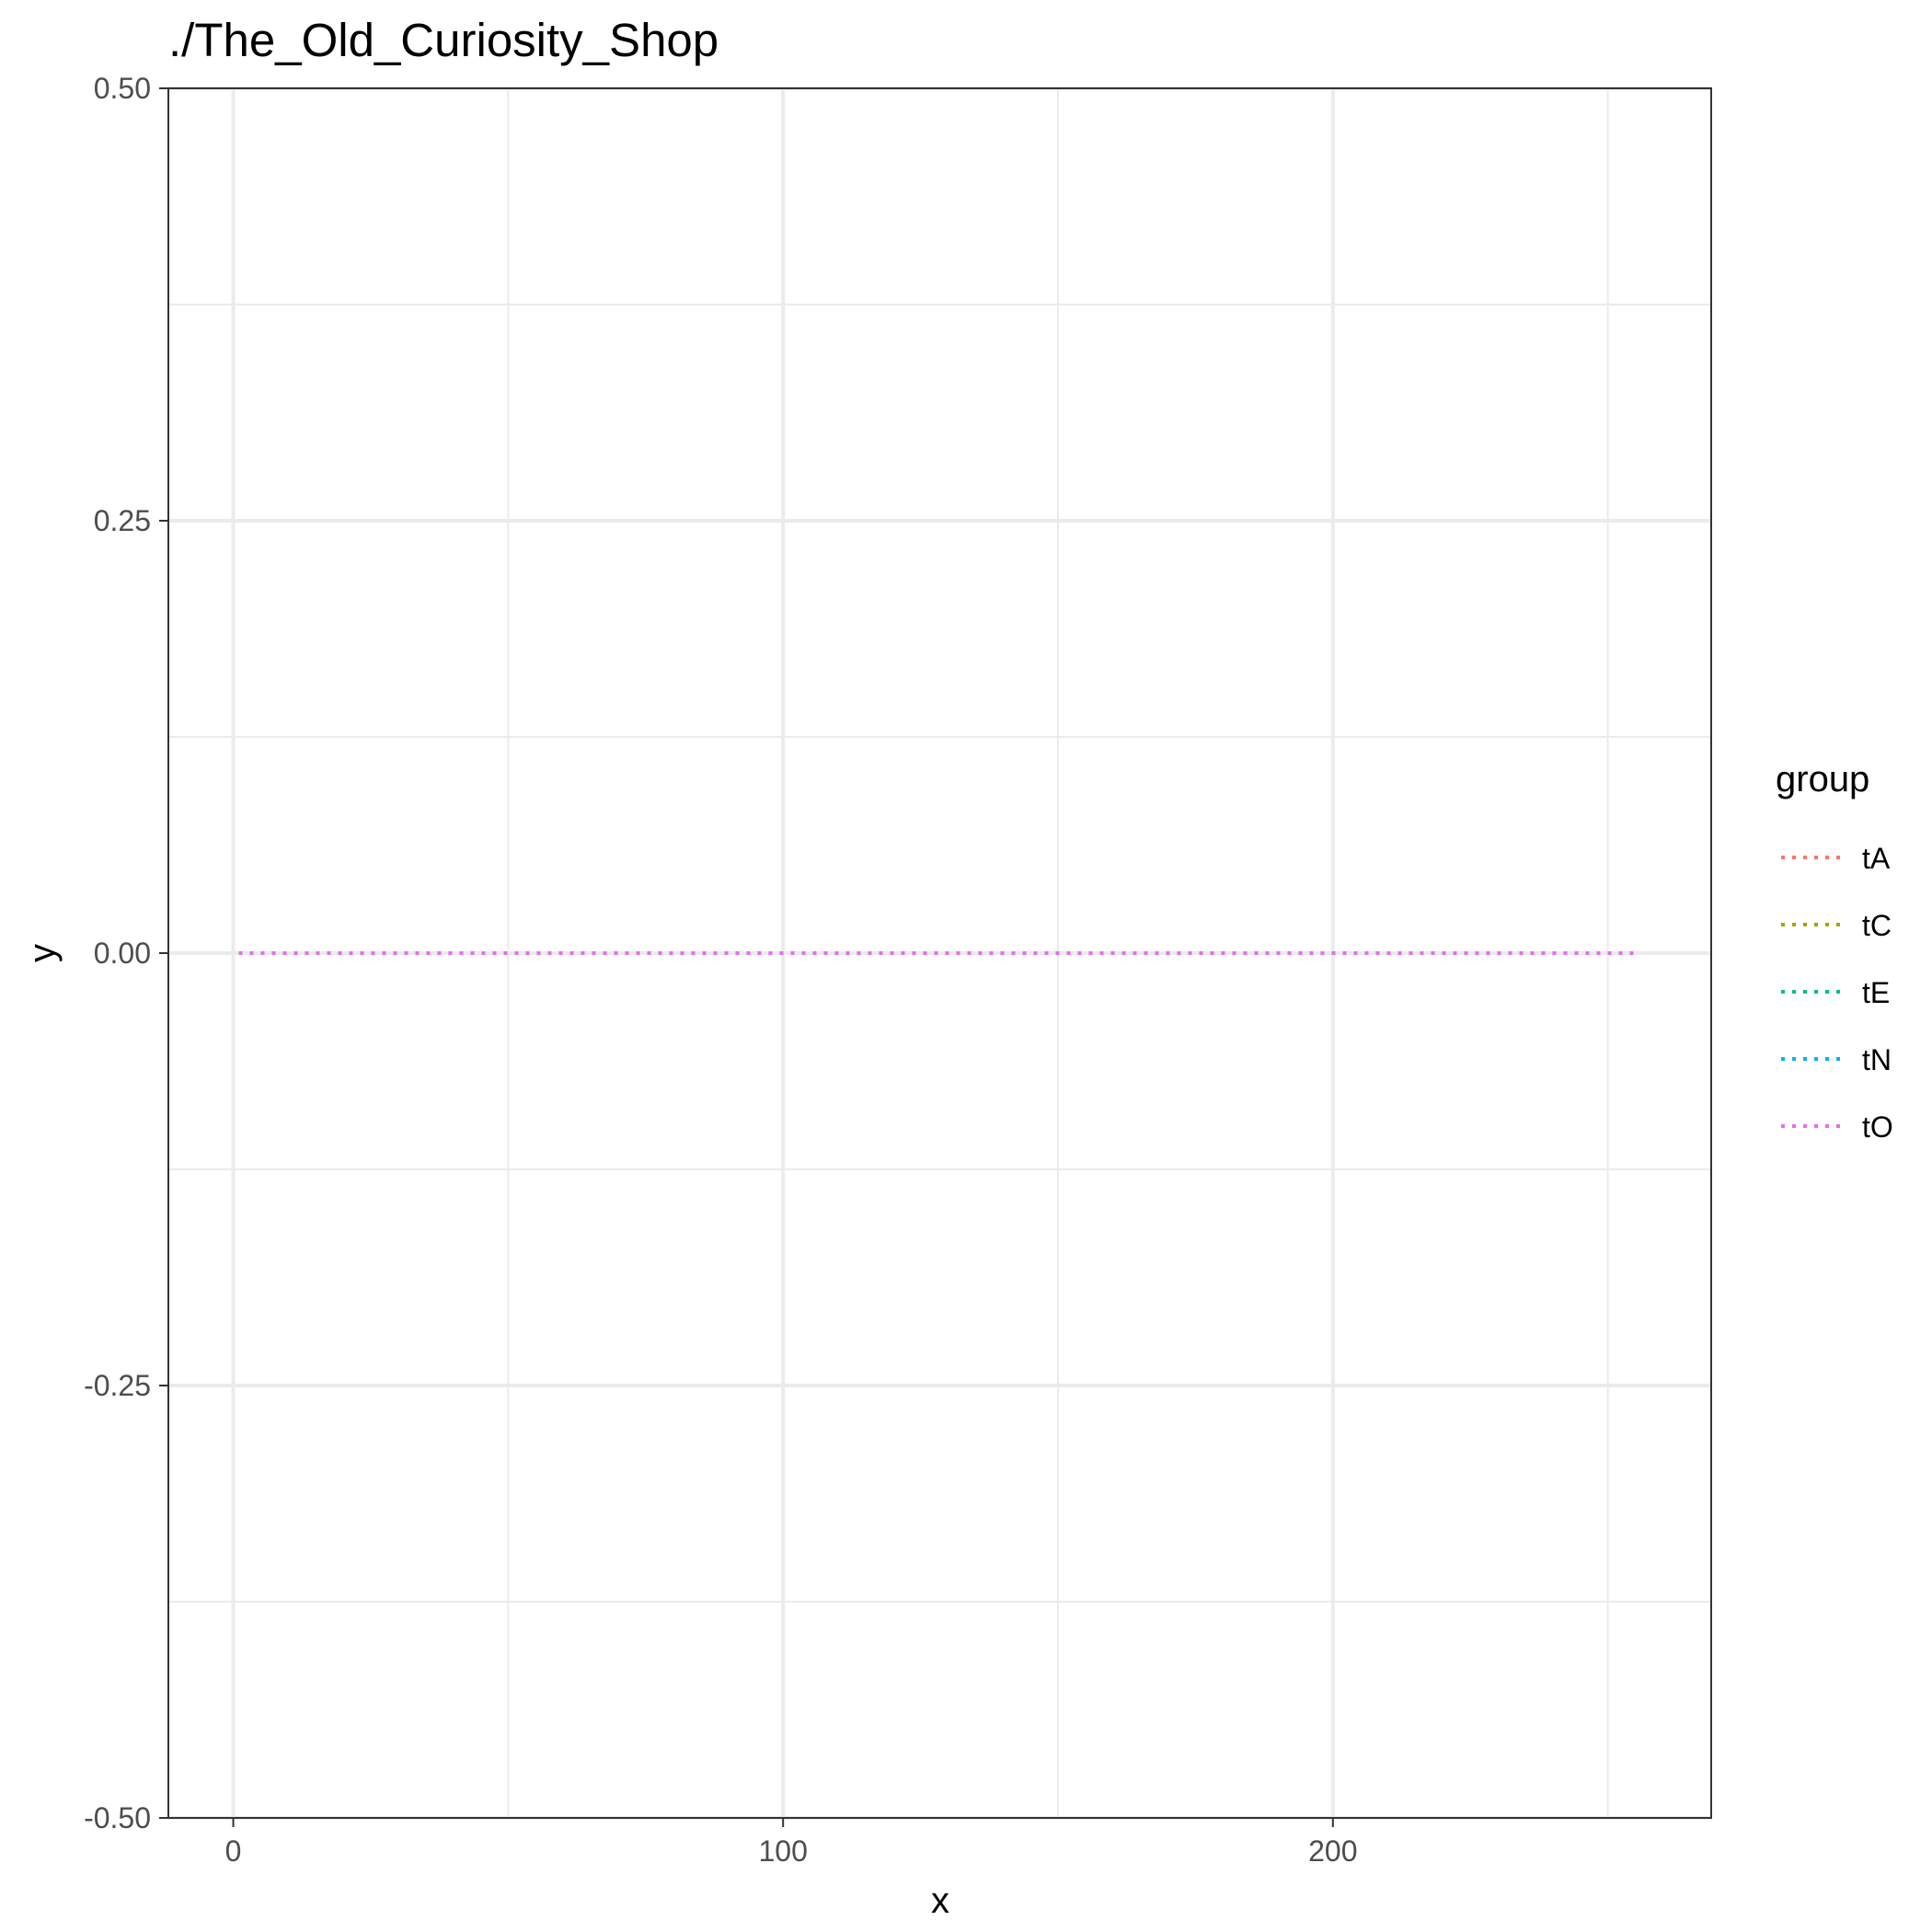 The height and width of the screenshot is (1932, 1932). What do you see at coordinates (940, 1901) in the screenshot?
I see `x-axis-title: x` at bounding box center [940, 1901].